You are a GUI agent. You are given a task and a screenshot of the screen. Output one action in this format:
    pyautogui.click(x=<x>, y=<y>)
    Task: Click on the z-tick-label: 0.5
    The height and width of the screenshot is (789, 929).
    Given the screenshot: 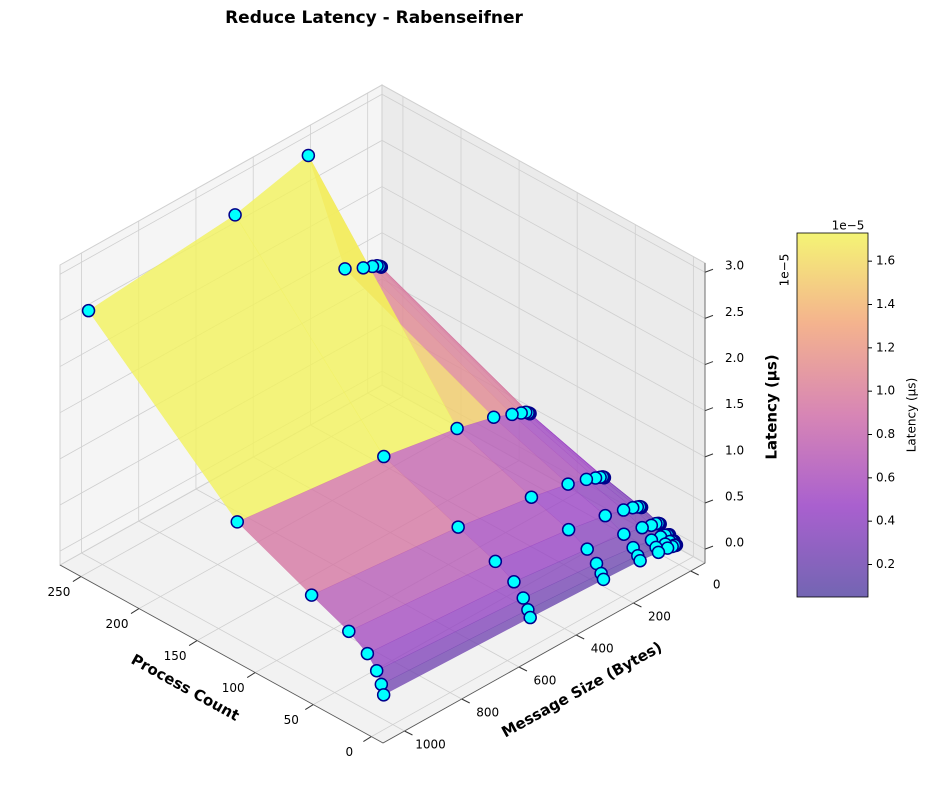 What is the action you would take?
    pyautogui.click(x=734, y=497)
    